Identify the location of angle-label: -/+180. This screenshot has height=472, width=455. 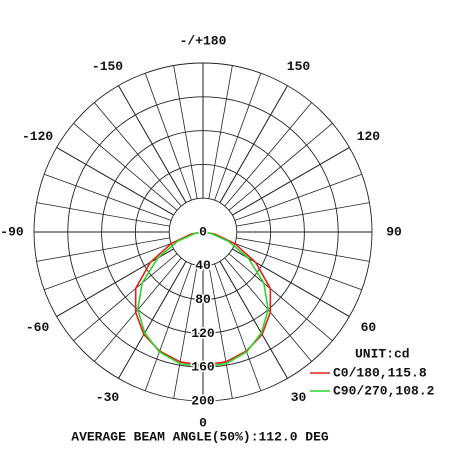
(203, 40).